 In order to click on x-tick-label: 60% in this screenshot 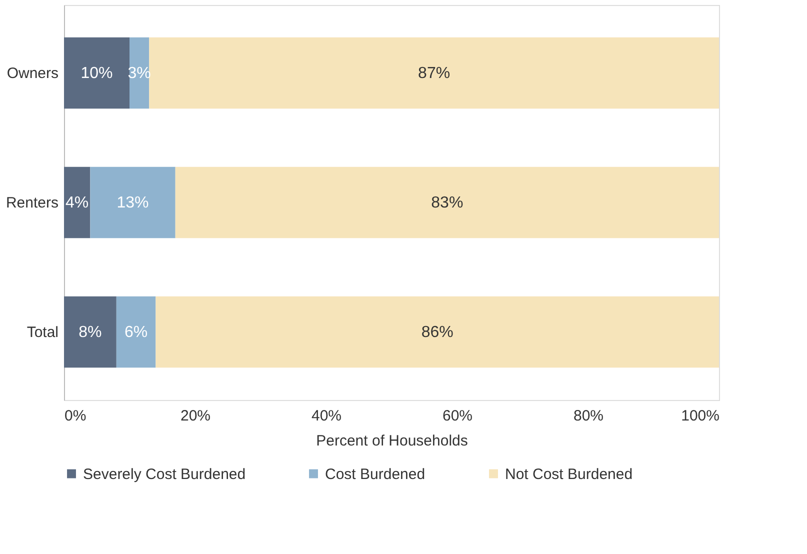, I will do `click(457, 416)`.